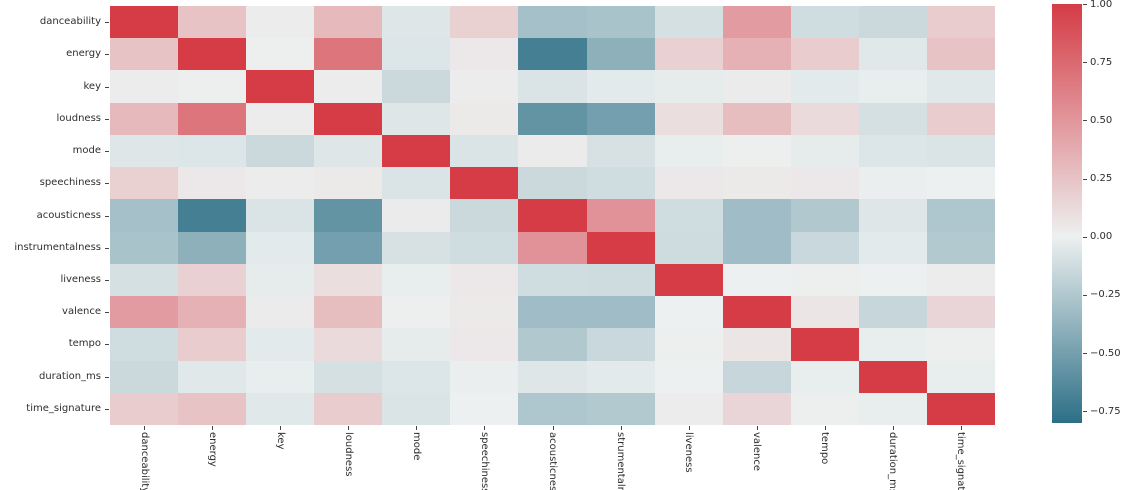  I want to click on x-tick-label: duration_ms, so click(893, 461).